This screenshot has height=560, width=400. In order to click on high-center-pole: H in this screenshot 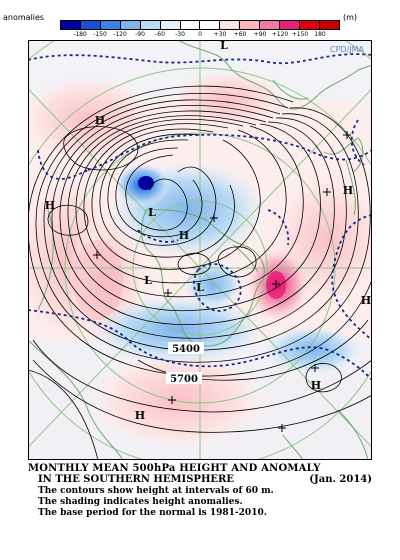, I will do `click(184, 235)`.